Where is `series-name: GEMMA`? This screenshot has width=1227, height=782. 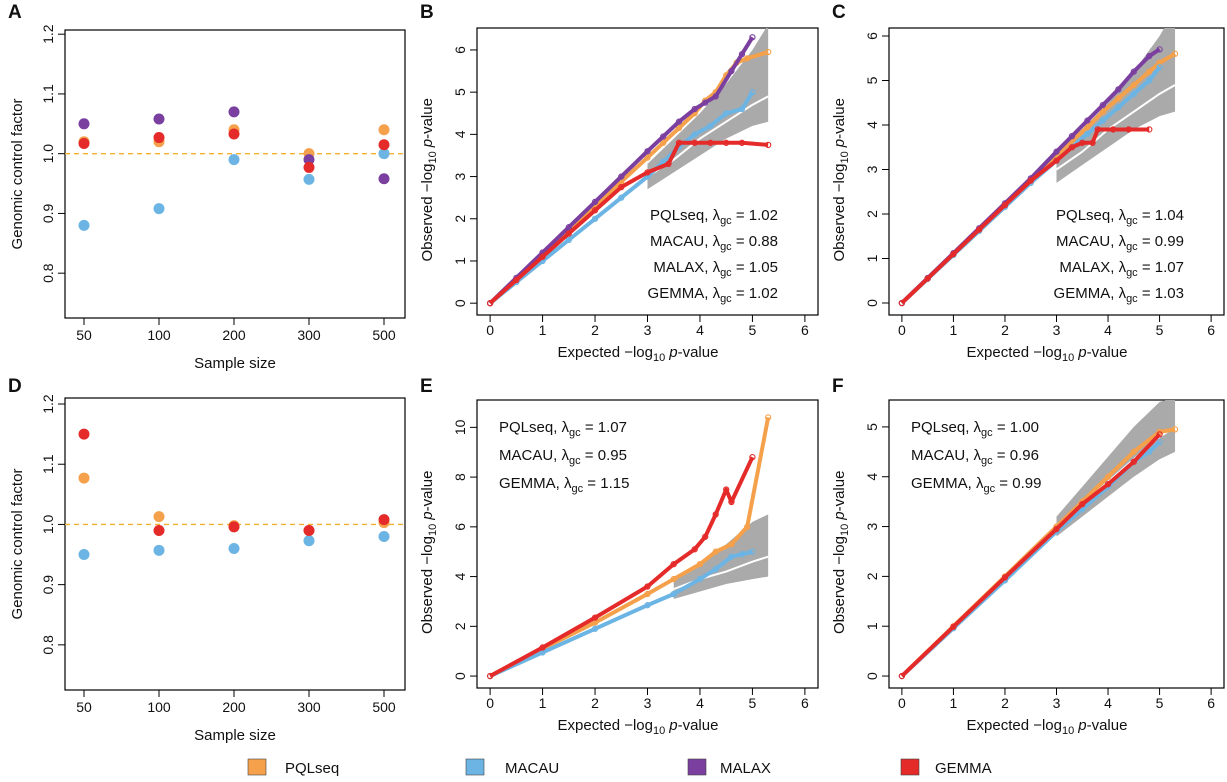
series-name: GEMMA is located at coordinates (939, 483).